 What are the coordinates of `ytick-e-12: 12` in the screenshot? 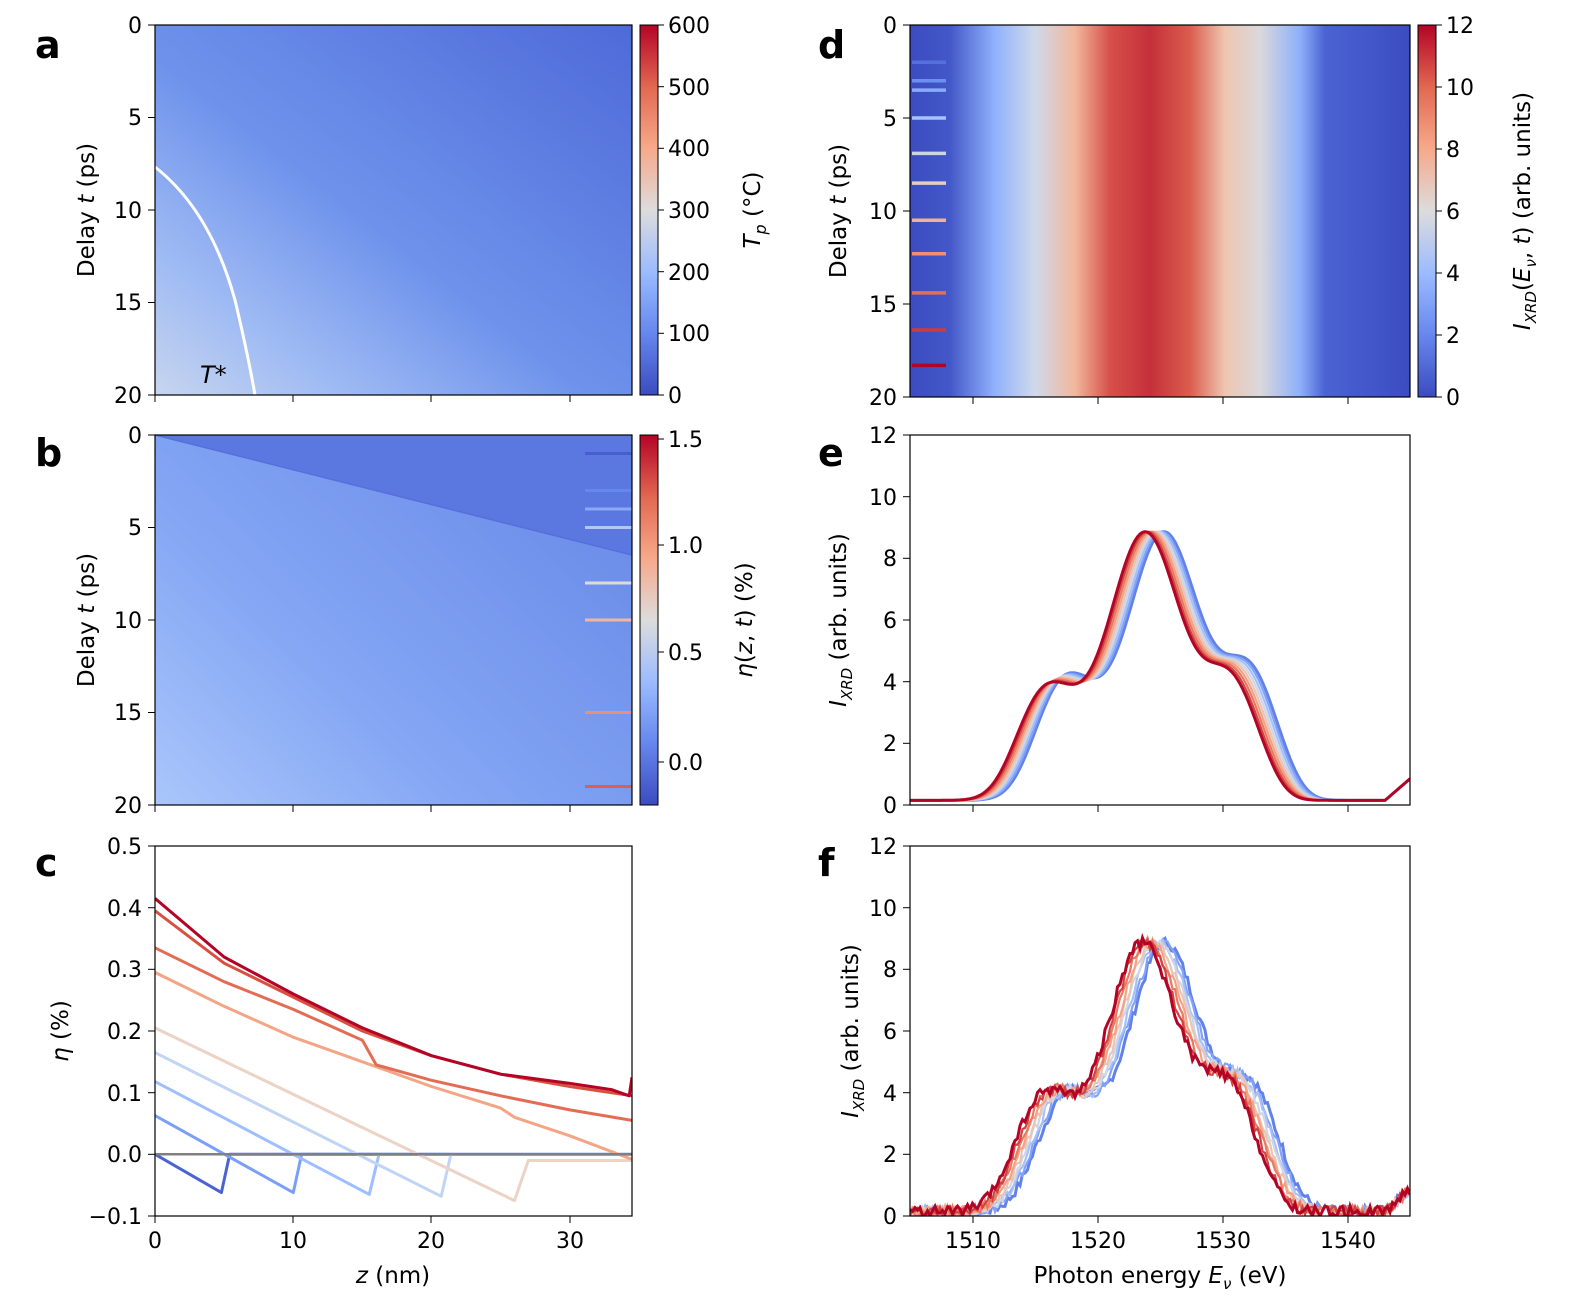 It's located at (883, 436).